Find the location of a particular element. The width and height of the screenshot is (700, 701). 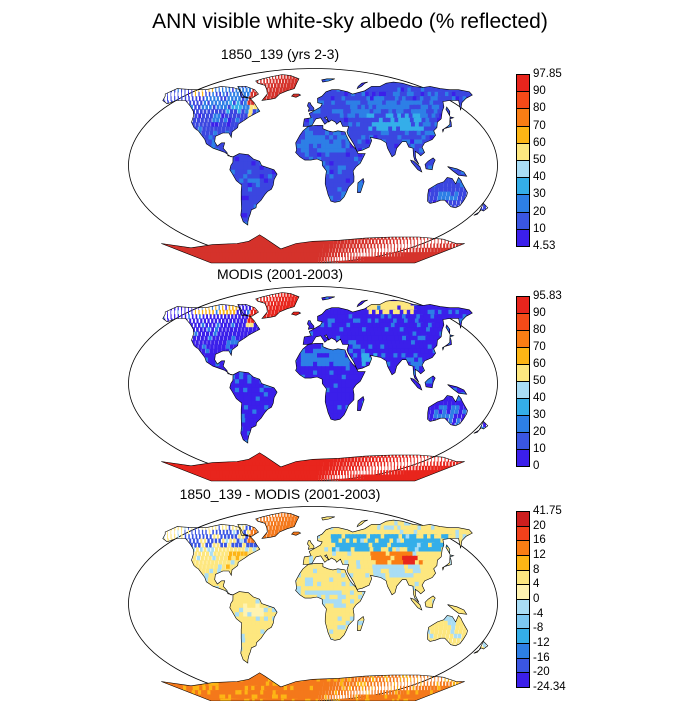

colorbar-obs is located at coordinates (523, 381).